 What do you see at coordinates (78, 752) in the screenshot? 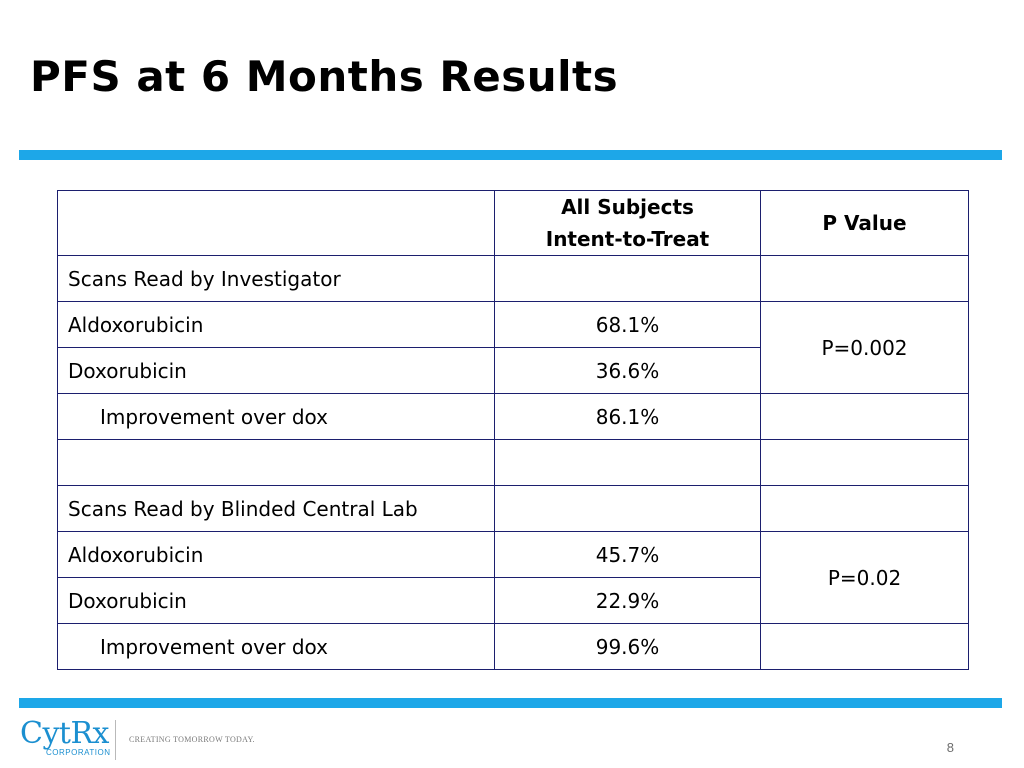
I see `logo-subtitle: CORPORATION` at bounding box center [78, 752].